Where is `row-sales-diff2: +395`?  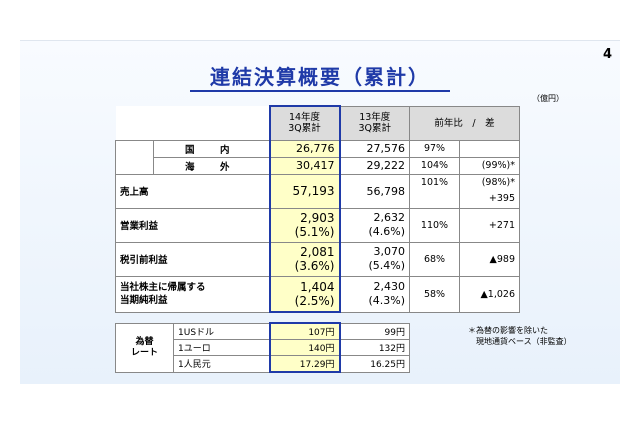
row-sales-diff2: +395 is located at coordinates (501, 198).